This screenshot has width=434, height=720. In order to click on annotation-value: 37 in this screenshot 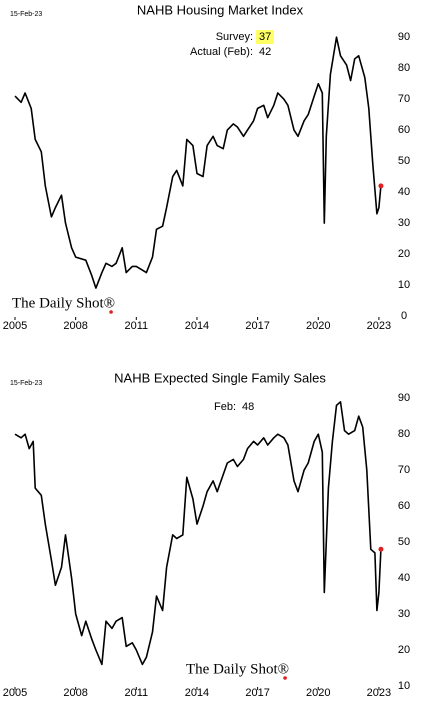, I will do `click(265, 37)`.